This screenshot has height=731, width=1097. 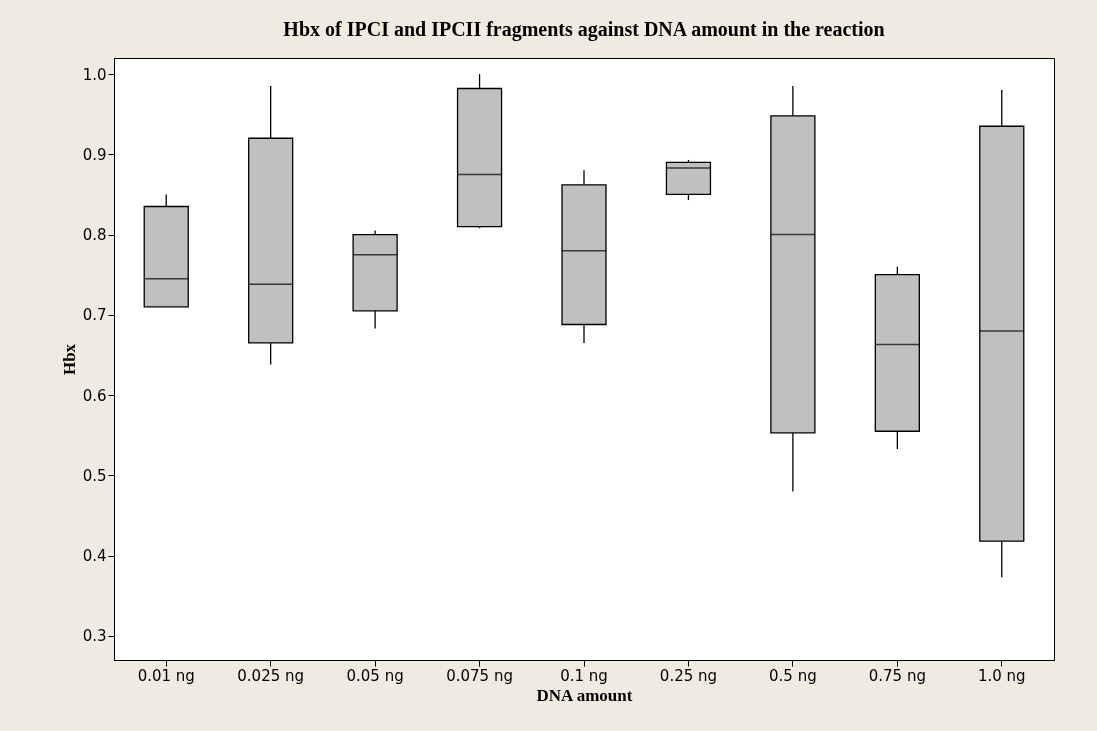 I want to click on x-tick-label: 0.05 ng, so click(x=375, y=675).